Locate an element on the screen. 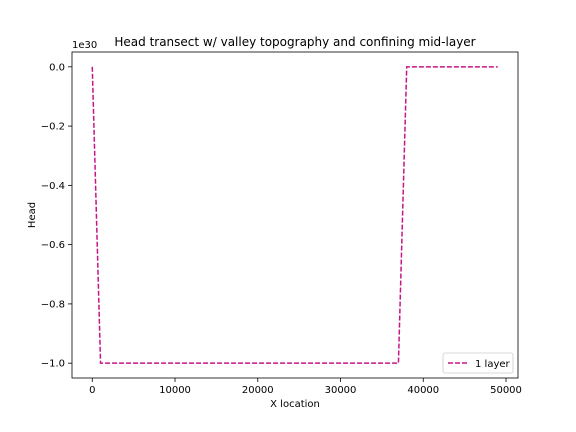 The width and height of the screenshot is (576, 432). y-tick-label: −0.2 is located at coordinates (53, 127).